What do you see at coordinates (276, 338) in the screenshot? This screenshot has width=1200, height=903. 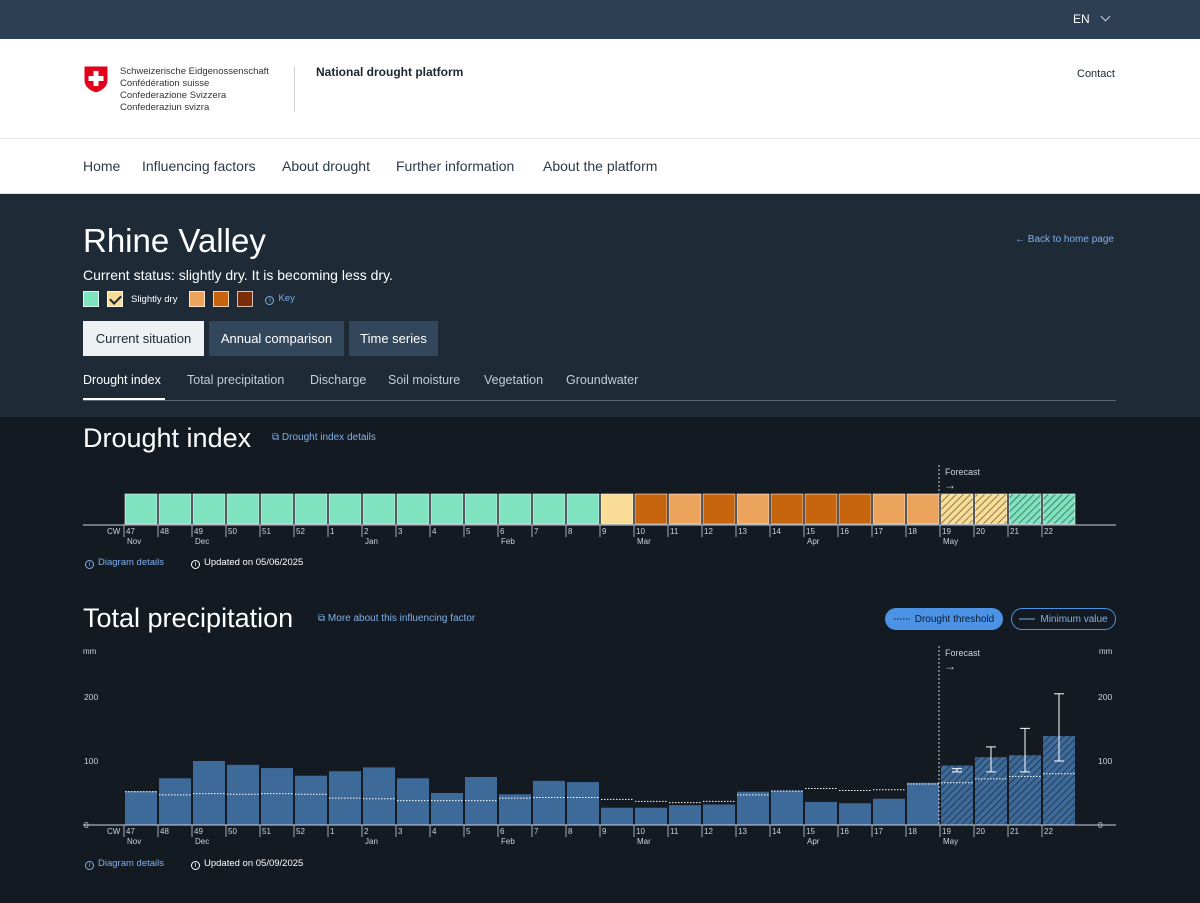 I see `annual-comparison-button: Annual comparison` at bounding box center [276, 338].